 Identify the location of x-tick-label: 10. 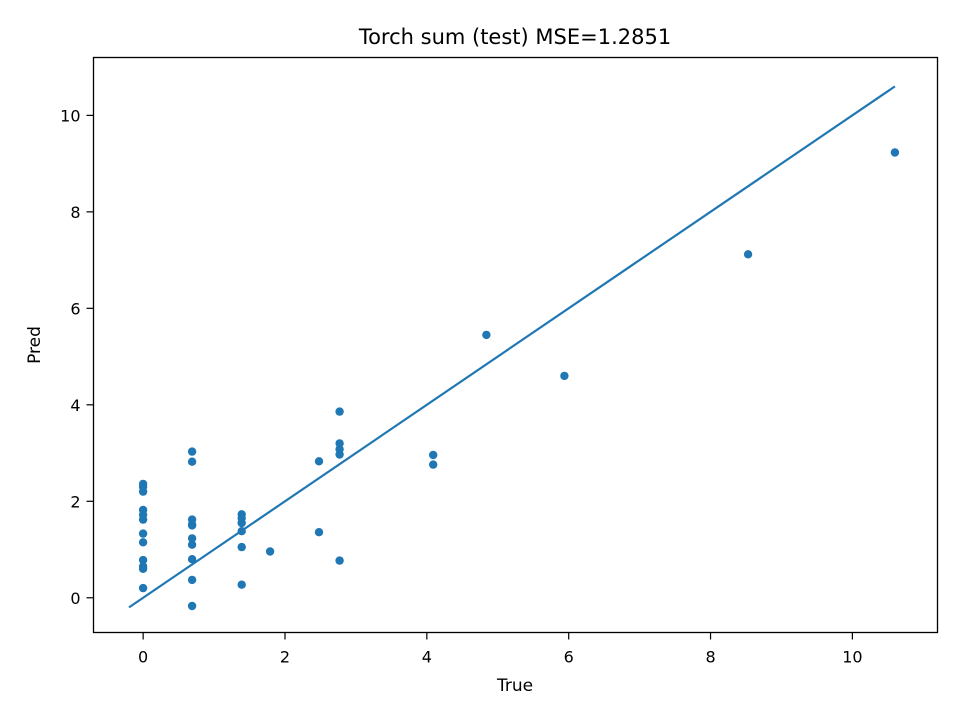
(852, 657).